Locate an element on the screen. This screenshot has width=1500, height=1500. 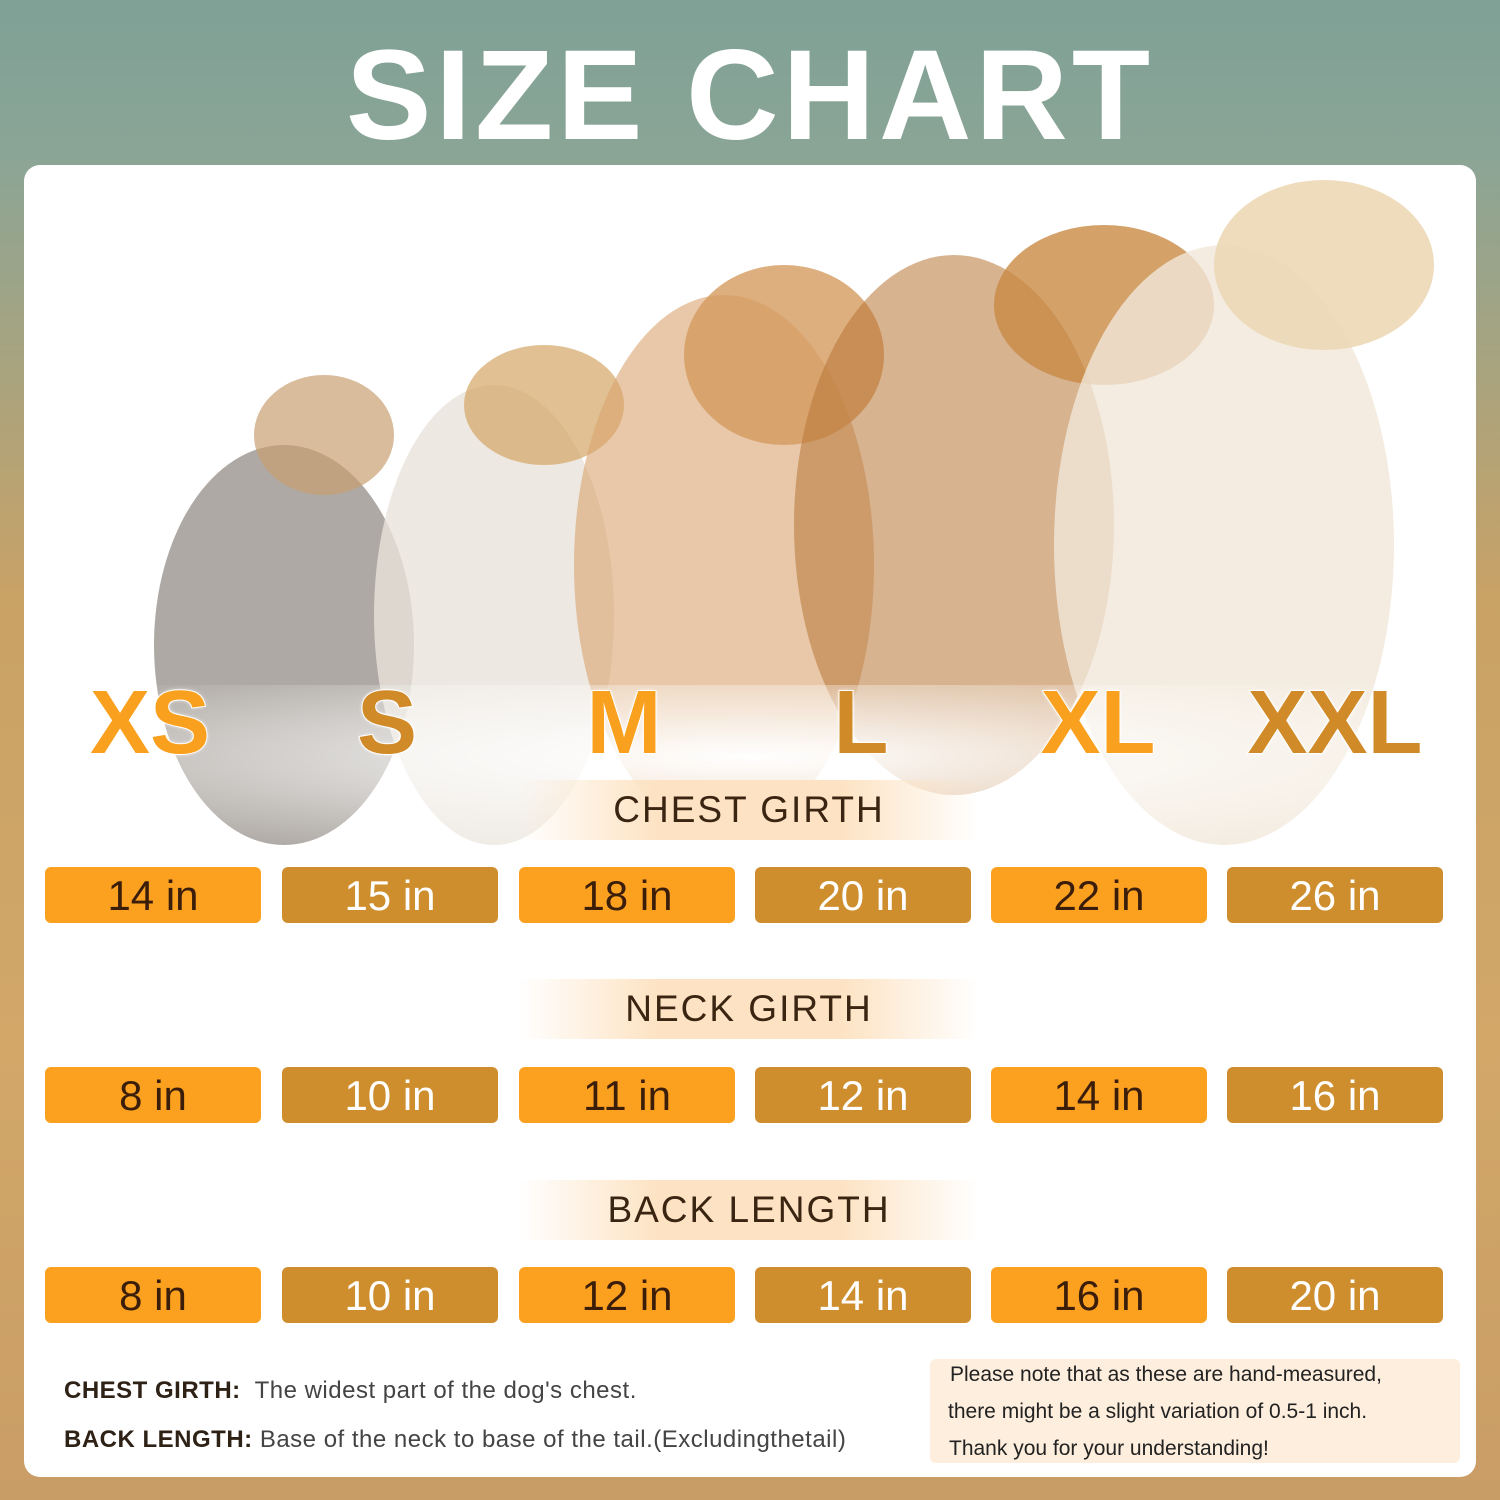
back-length-label: BACK LENGTH is located at coordinates (749, 1210).